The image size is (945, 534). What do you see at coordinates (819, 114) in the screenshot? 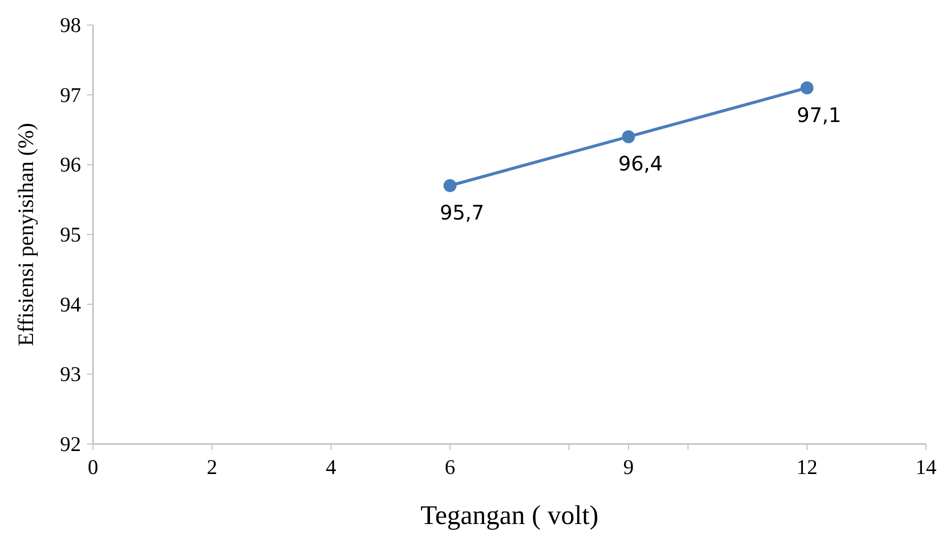
I see `data-label: 97,1` at bounding box center [819, 114].